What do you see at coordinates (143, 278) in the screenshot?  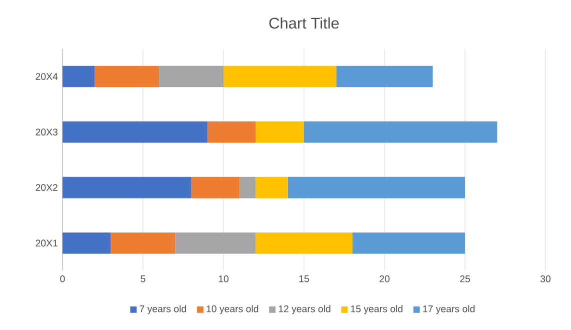 I see `x-tick-label: 5` at bounding box center [143, 278].